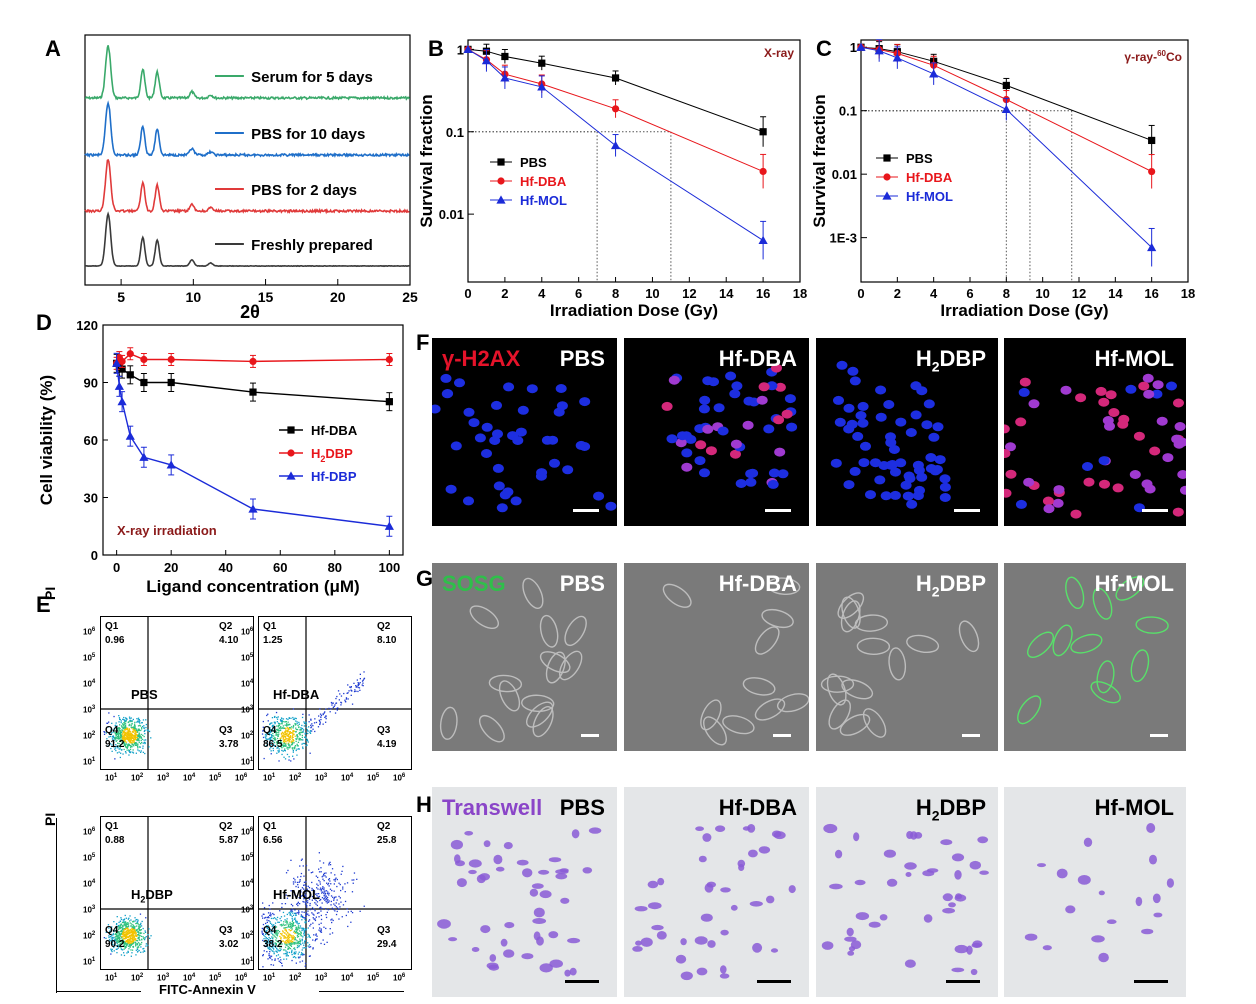 The width and height of the screenshot is (1256, 1004). Describe the element at coordinates (46, 440) in the screenshot. I see `y-axis-label: Cell viability (%)` at that location.